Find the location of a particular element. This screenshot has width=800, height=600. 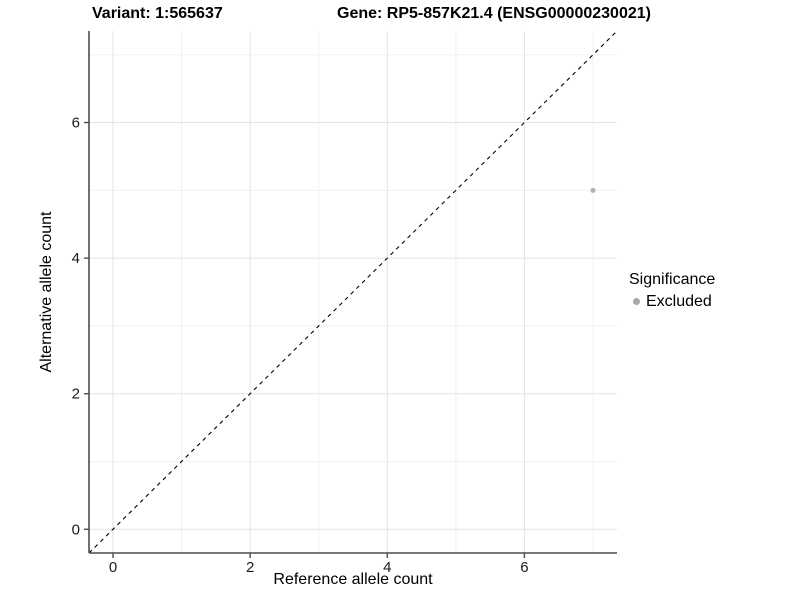

x-axis-label: Reference allele count is located at coordinates (353, 579).